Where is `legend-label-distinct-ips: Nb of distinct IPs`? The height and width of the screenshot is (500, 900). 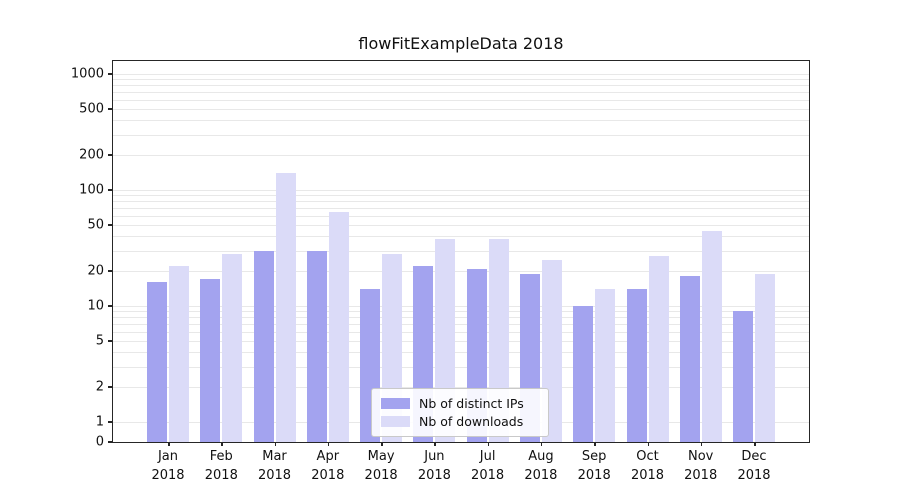 legend-label-distinct-ips: Nb of distinct IPs is located at coordinates (471, 403).